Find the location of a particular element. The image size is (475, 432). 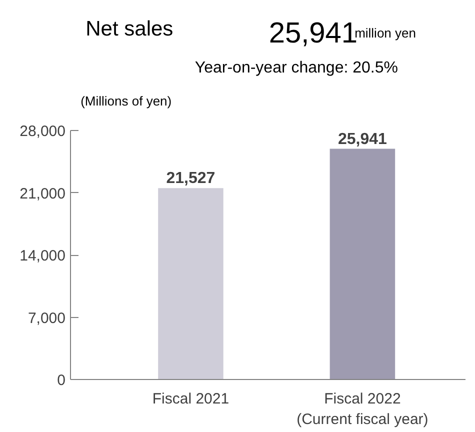

data-label: 25,941 is located at coordinates (363, 139).